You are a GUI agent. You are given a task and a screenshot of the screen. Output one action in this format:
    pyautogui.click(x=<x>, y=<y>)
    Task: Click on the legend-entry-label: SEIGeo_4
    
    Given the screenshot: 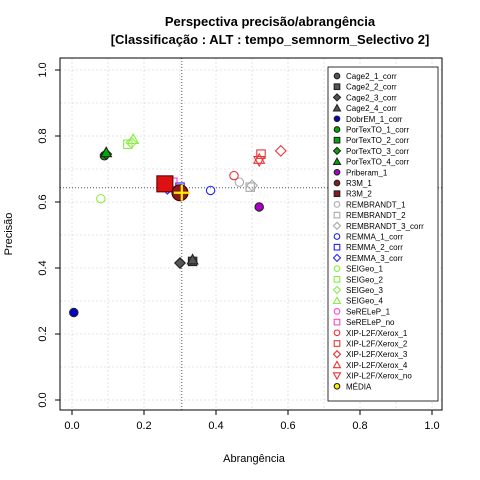 What is the action you would take?
    pyautogui.click(x=364, y=301)
    